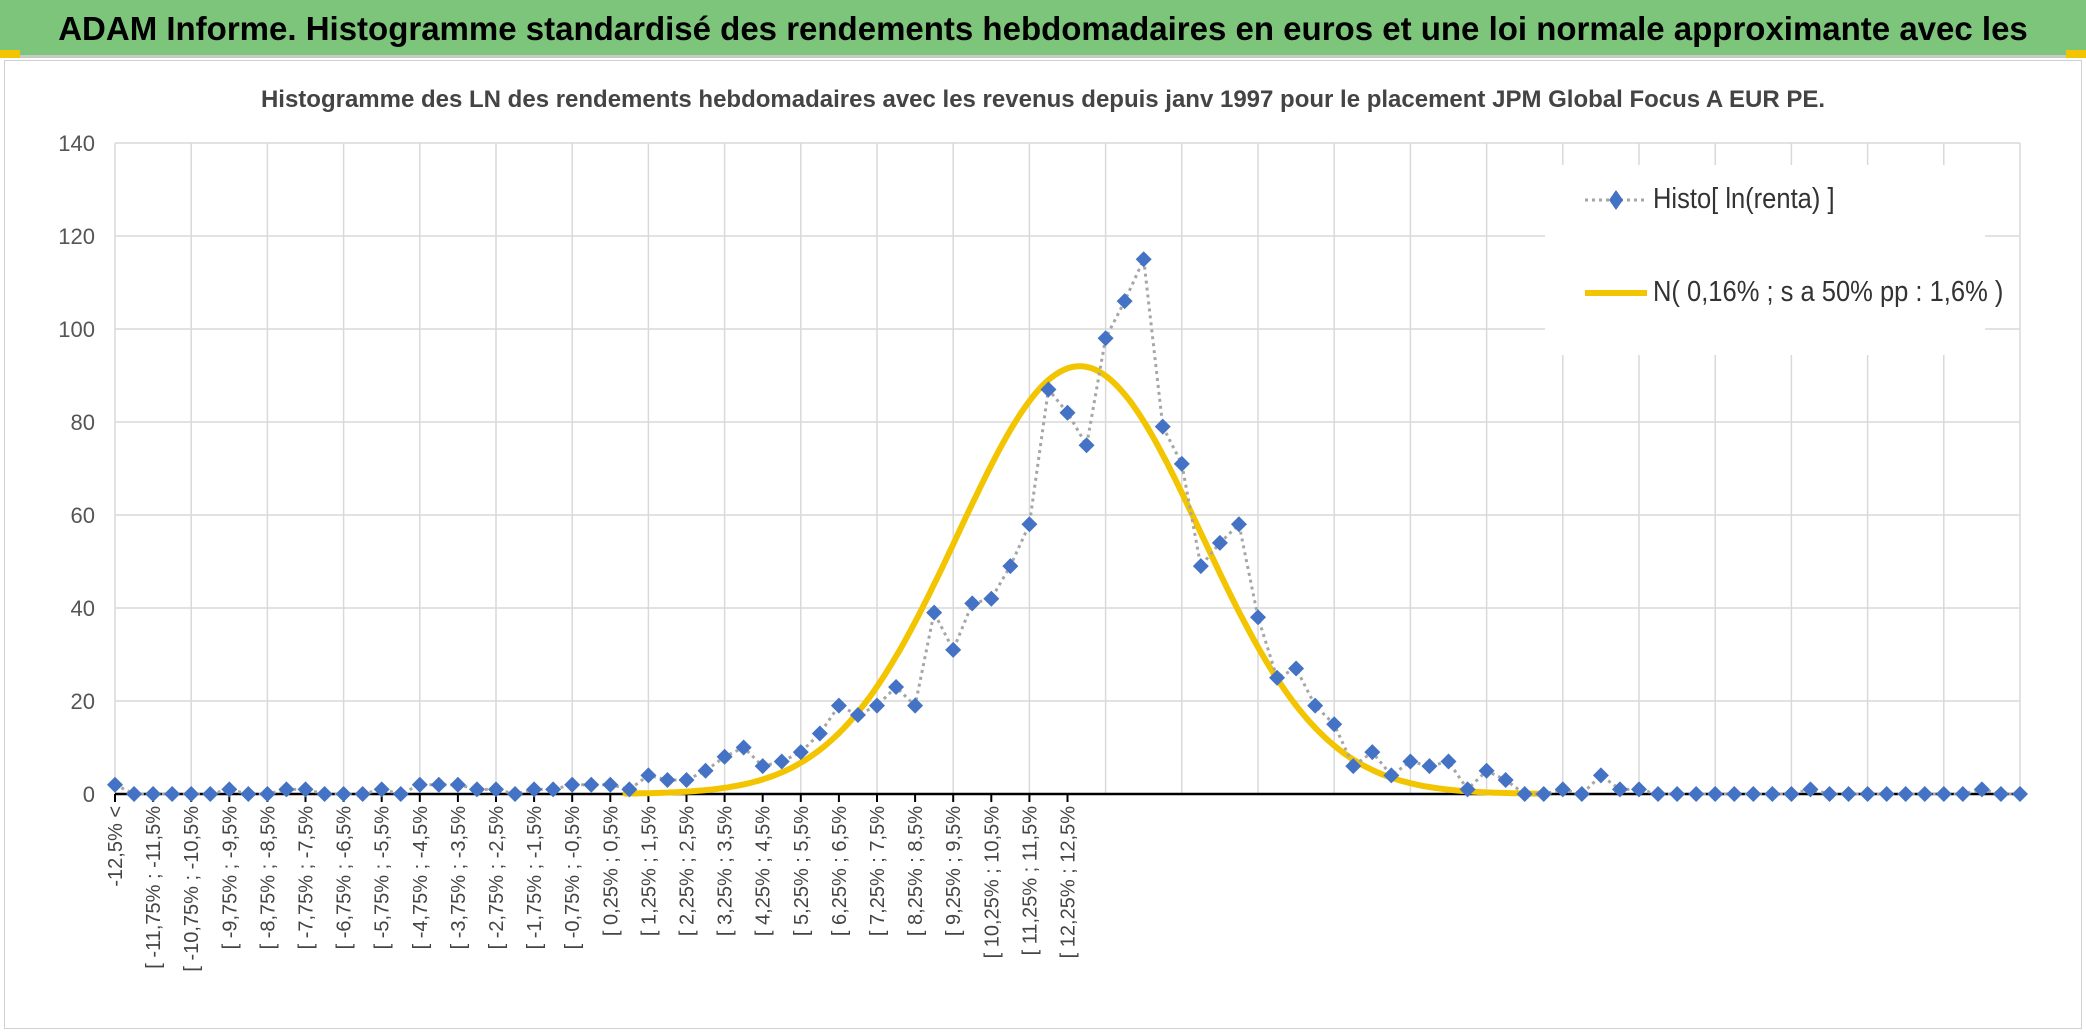 Image resolution: width=2086 pixels, height=1033 pixels. What do you see at coordinates (954, 871) in the screenshot?
I see `x-tick-label: [ 9,25% ; 9,5%` at bounding box center [954, 871].